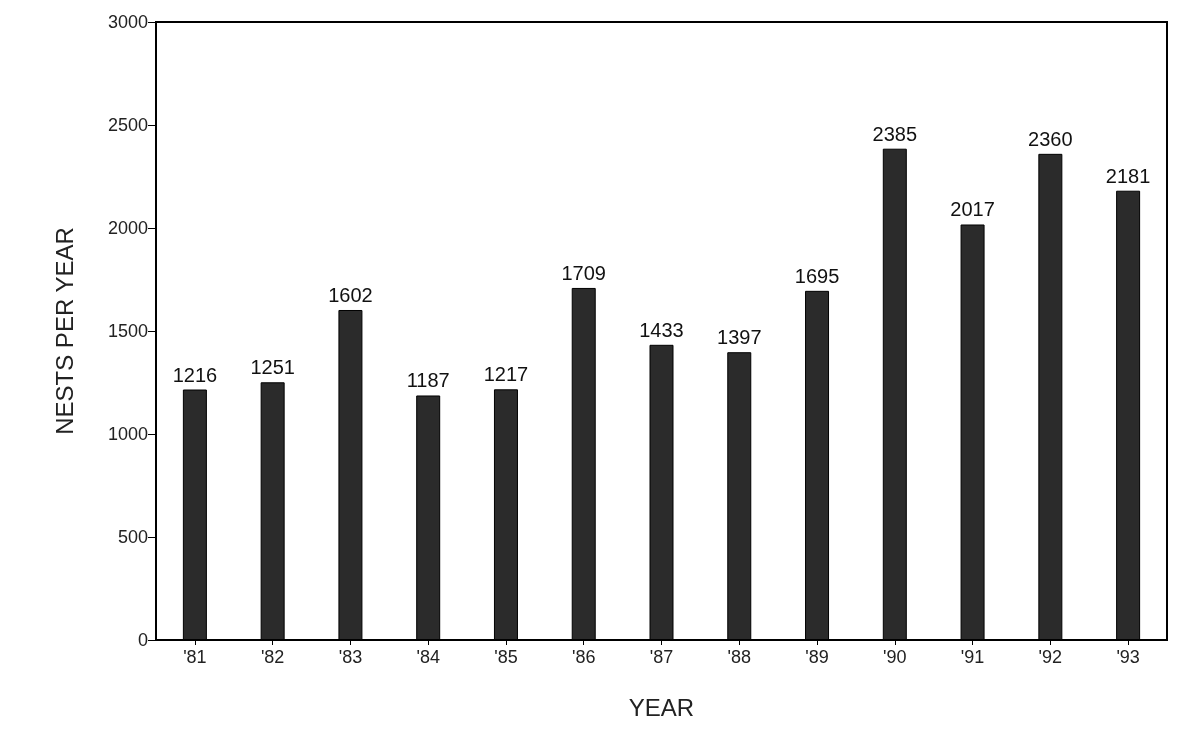  What do you see at coordinates (506, 657) in the screenshot?
I see `x-tick-label: '85` at bounding box center [506, 657].